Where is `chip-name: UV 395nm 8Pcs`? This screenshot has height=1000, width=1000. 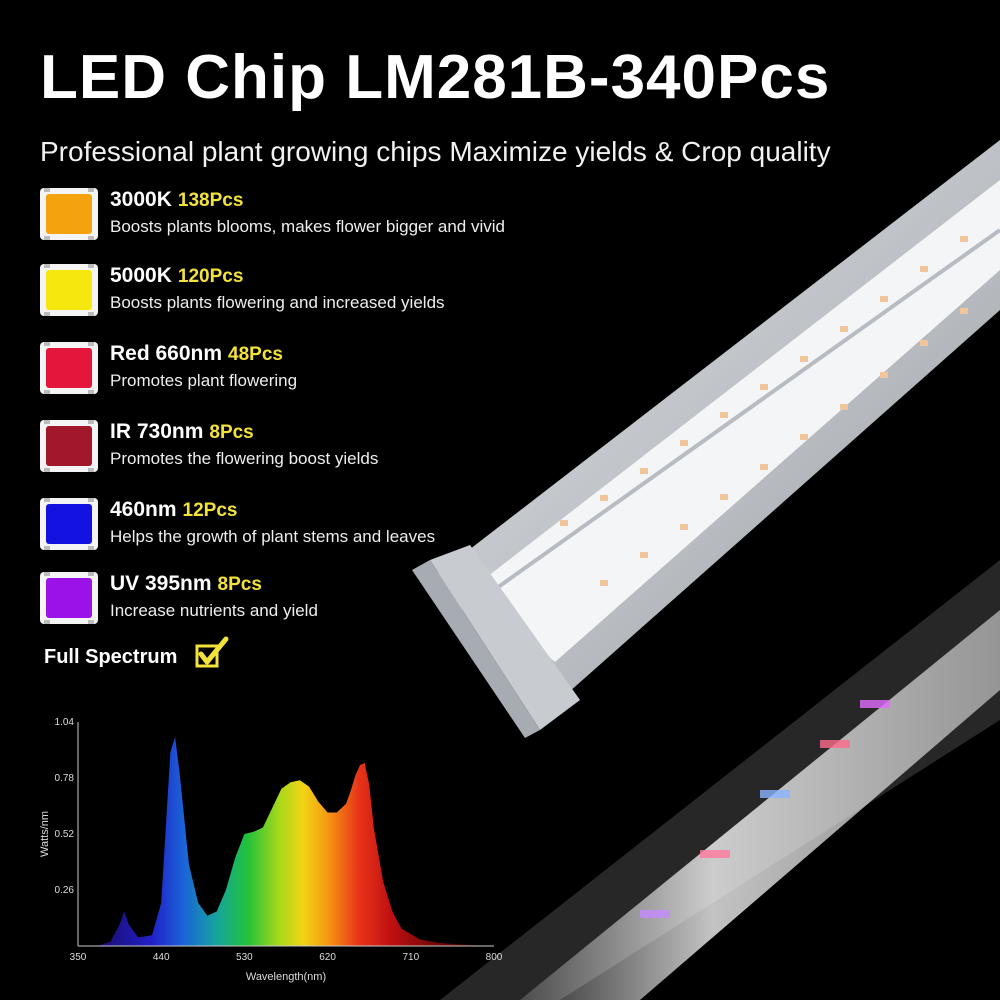
chip-name: UV 395nm 8Pcs is located at coordinates (186, 584).